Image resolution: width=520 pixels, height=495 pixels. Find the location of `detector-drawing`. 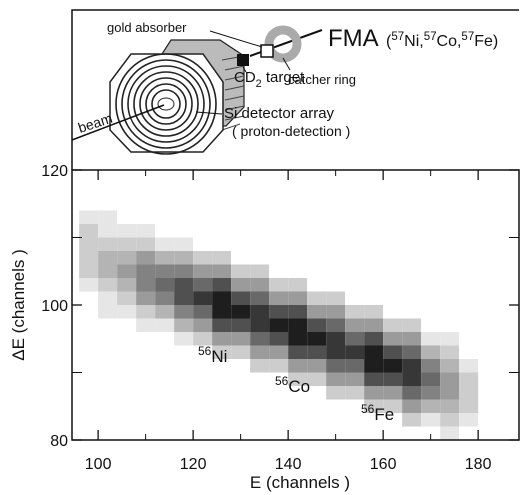

detector-drawing is located at coordinates (197, 90).